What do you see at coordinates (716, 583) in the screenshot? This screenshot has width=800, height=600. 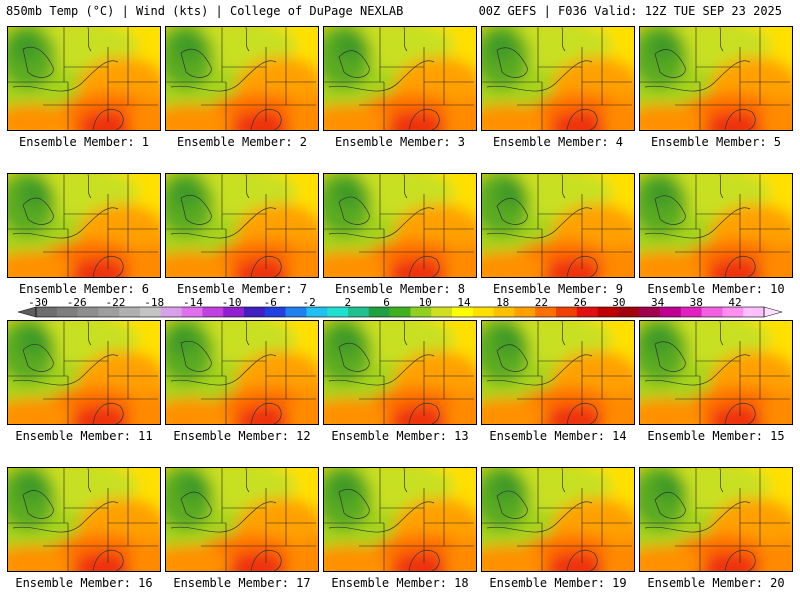 I see `ensemble-member-caption: Ensemble Member: 20` at bounding box center [716, 583].